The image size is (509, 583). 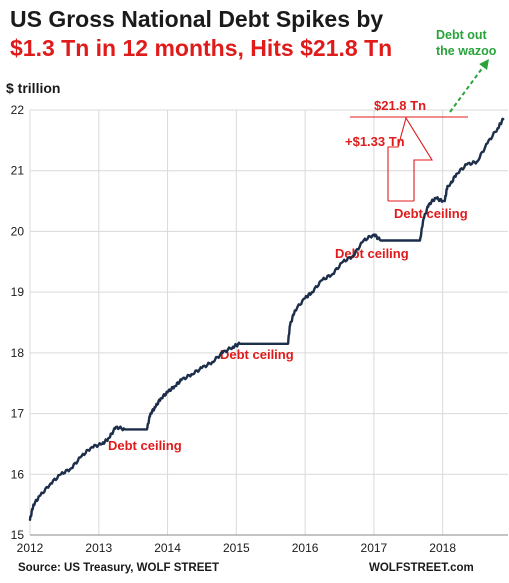 I want to click on debt-ceiling-label-2015: Debt ceiling, so click(x=257, y=354).